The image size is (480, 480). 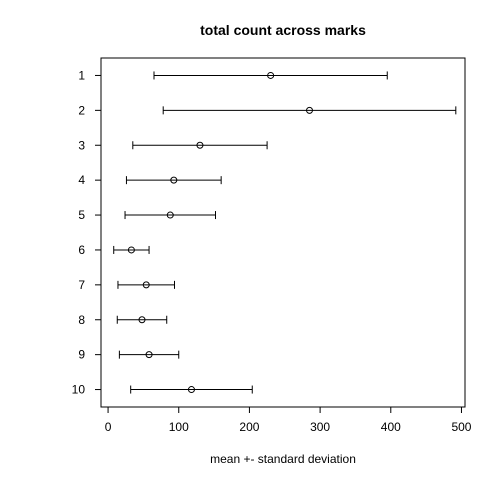 What do you see at coordinates (283, 30) in the screenshot?
I see `chart-title: total count across marks` at bounding box center [283, 30].